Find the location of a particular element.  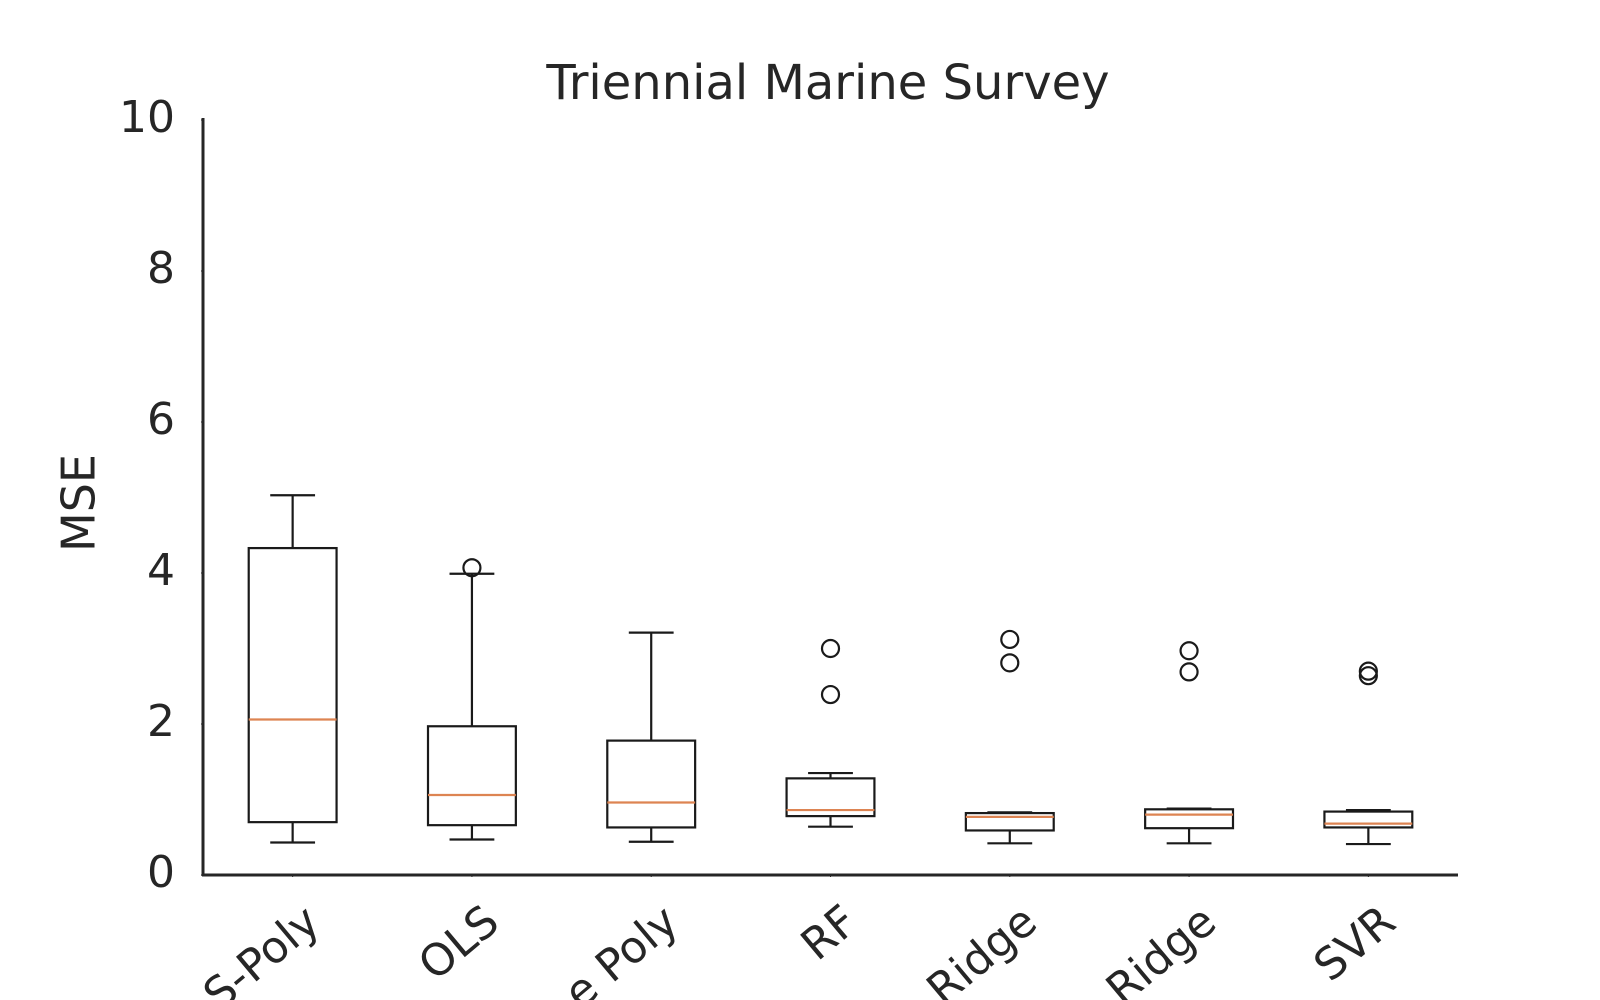

x-tick-label: RF is located at coordinates (830, 933).